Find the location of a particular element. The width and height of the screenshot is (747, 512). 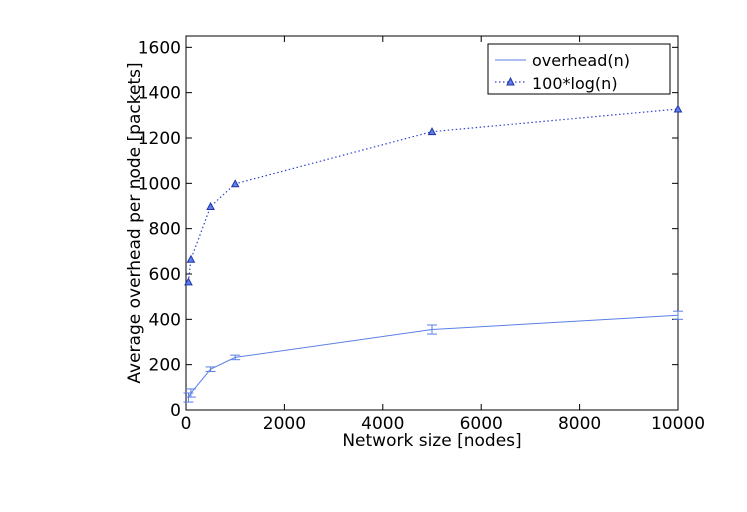

legend-label-overhead: overhead(n) is located at coordinates (581, 60).